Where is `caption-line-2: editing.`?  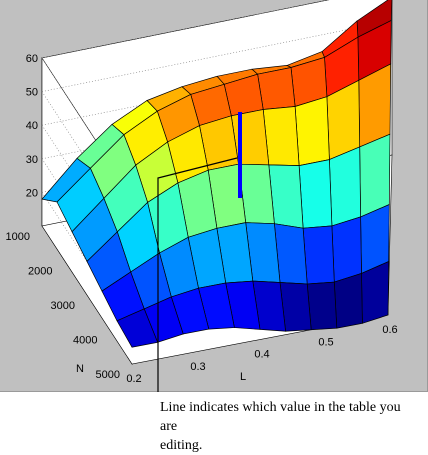
caption-line-2: editing. is located at coordinates (181, 445).